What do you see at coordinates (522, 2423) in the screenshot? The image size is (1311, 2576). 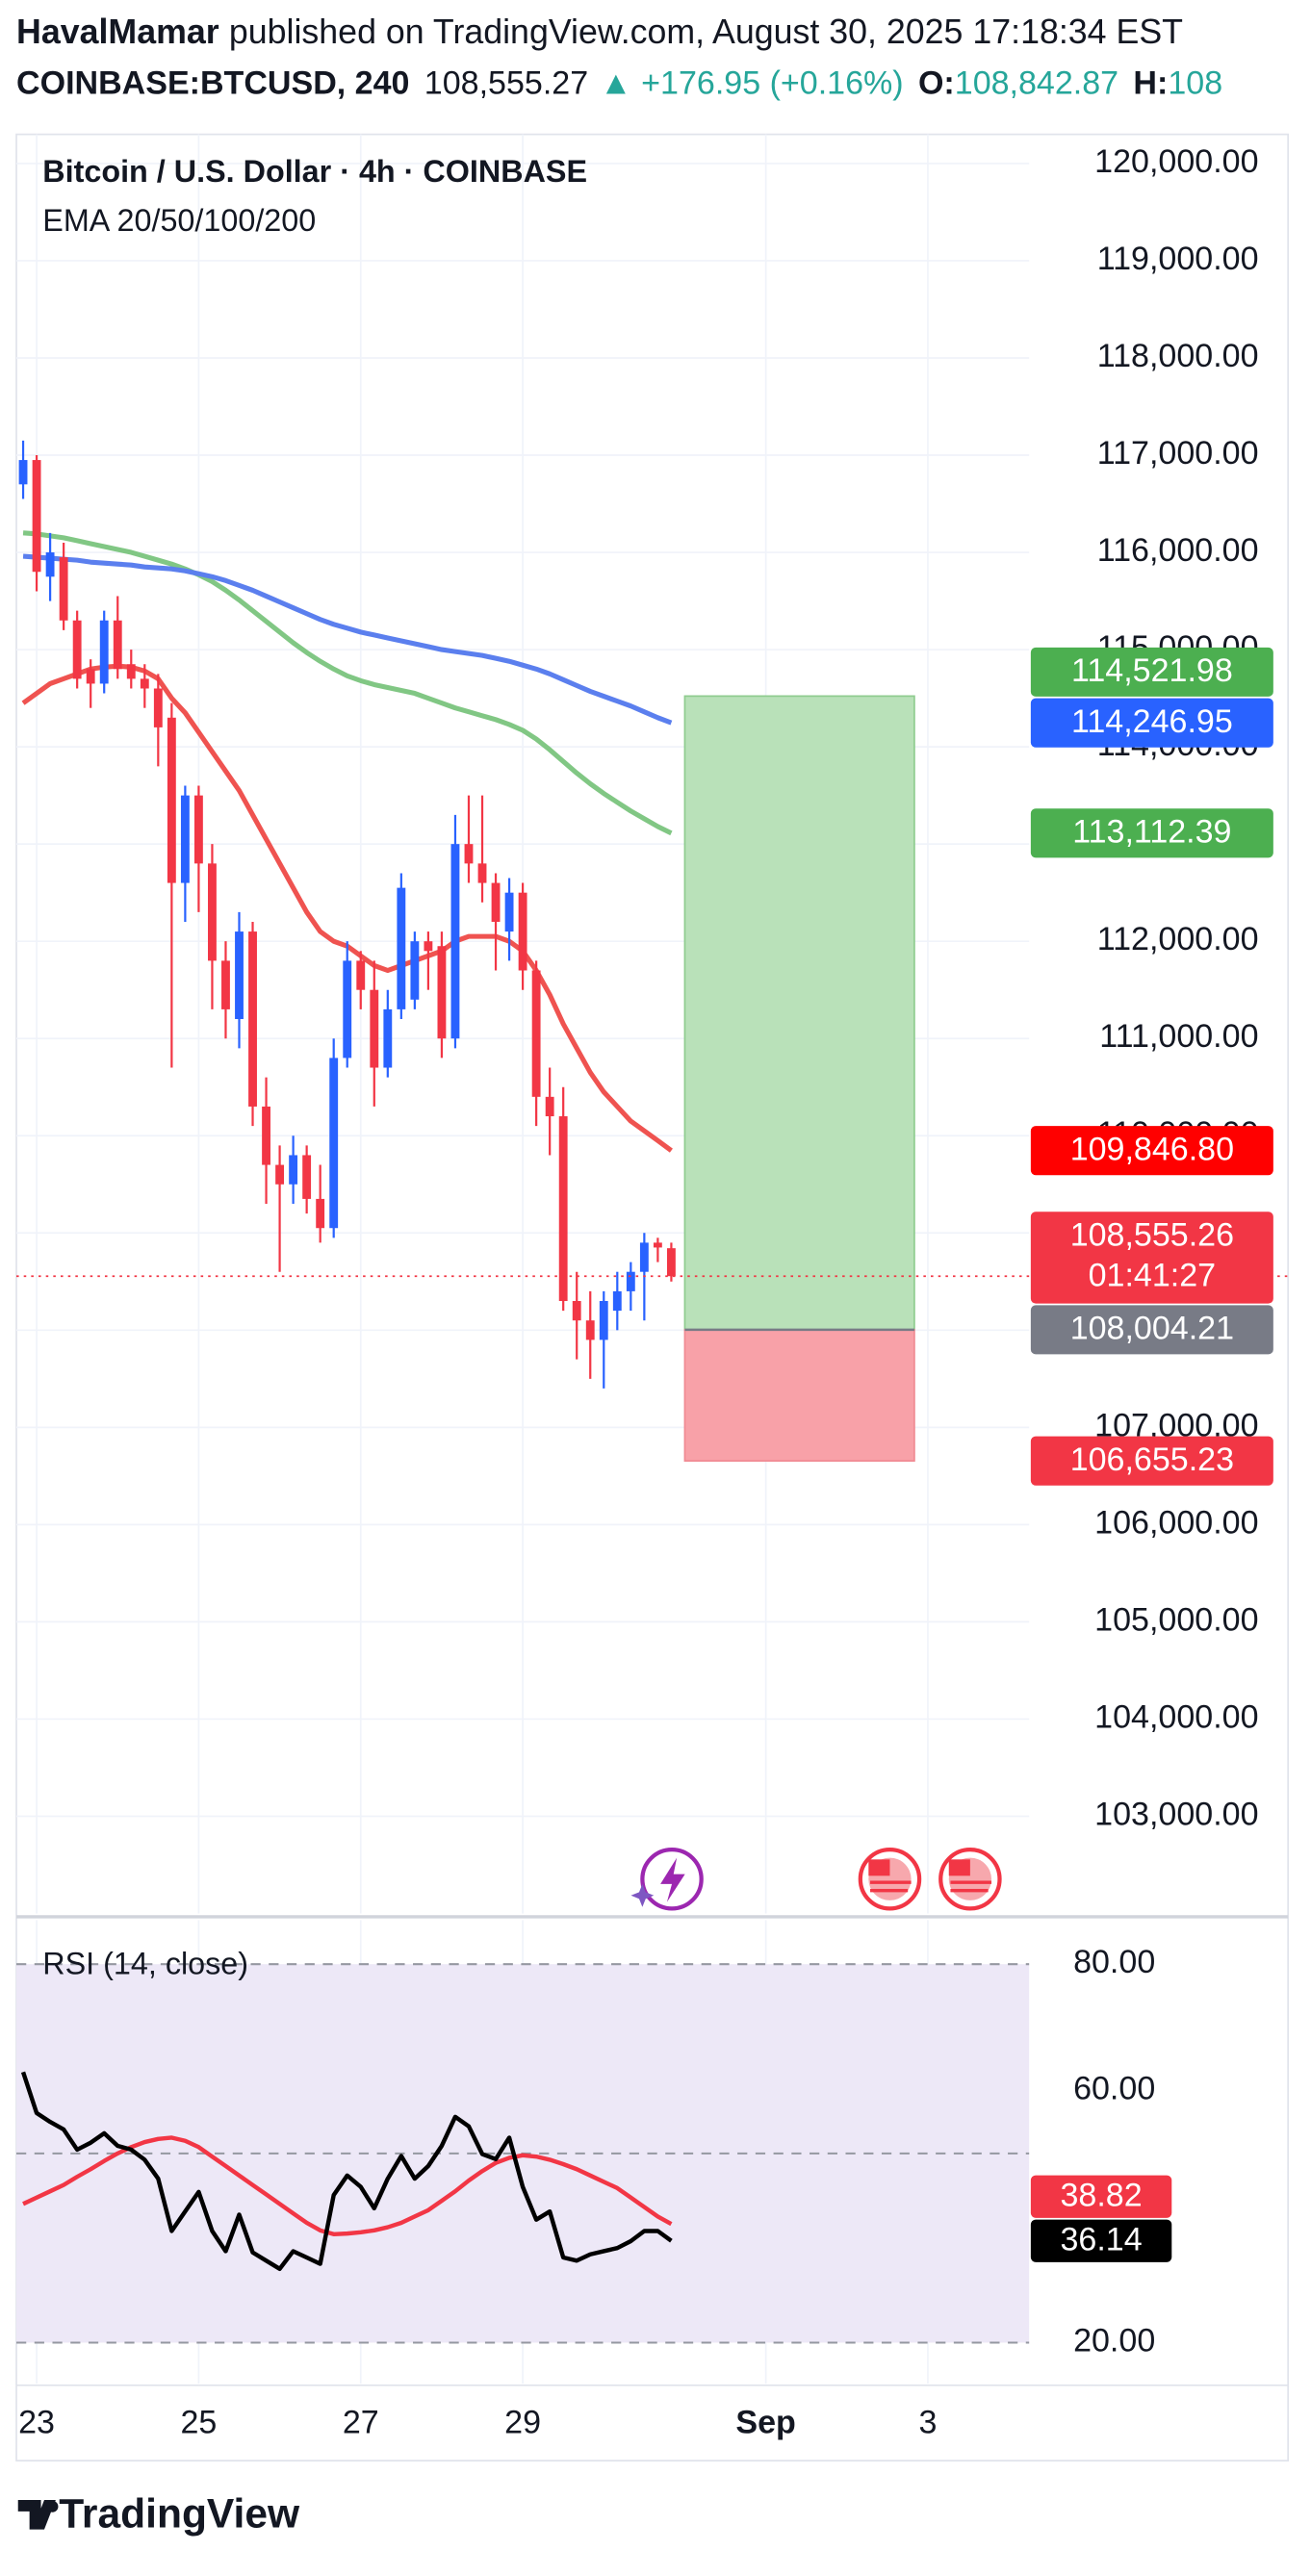 I see `x-tick-label: 29` at bounding box center [522, 2423].